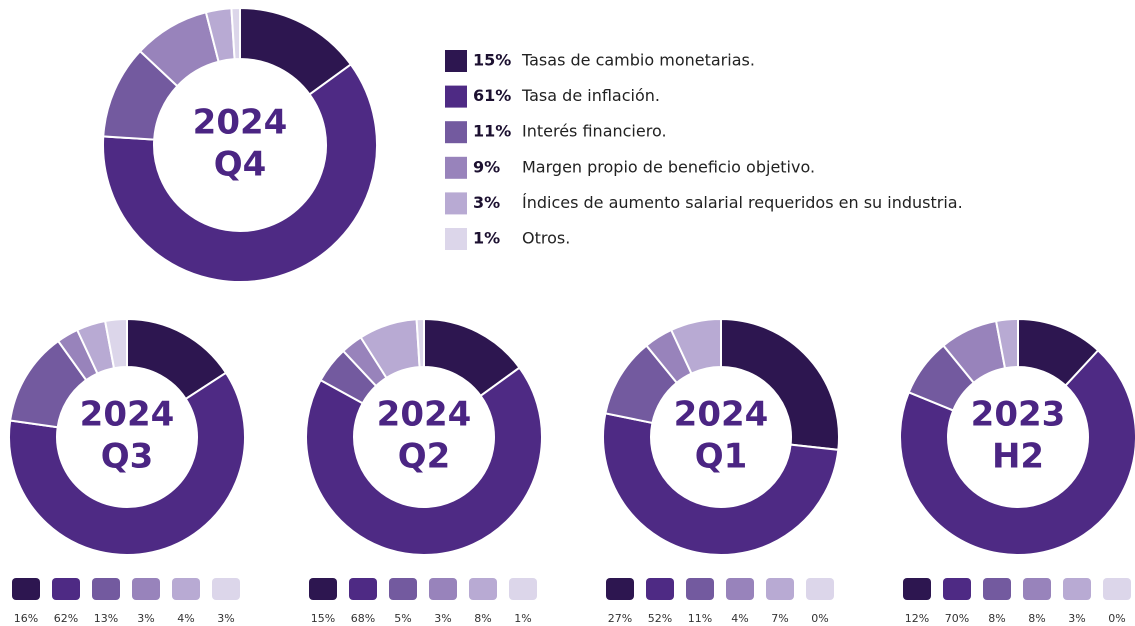 Image resolution: width=1135 pixels, height=626 pixels. Describe the element at coordinates (957, 618) in the screenshot. I see `legend-value: 70%` at that location.